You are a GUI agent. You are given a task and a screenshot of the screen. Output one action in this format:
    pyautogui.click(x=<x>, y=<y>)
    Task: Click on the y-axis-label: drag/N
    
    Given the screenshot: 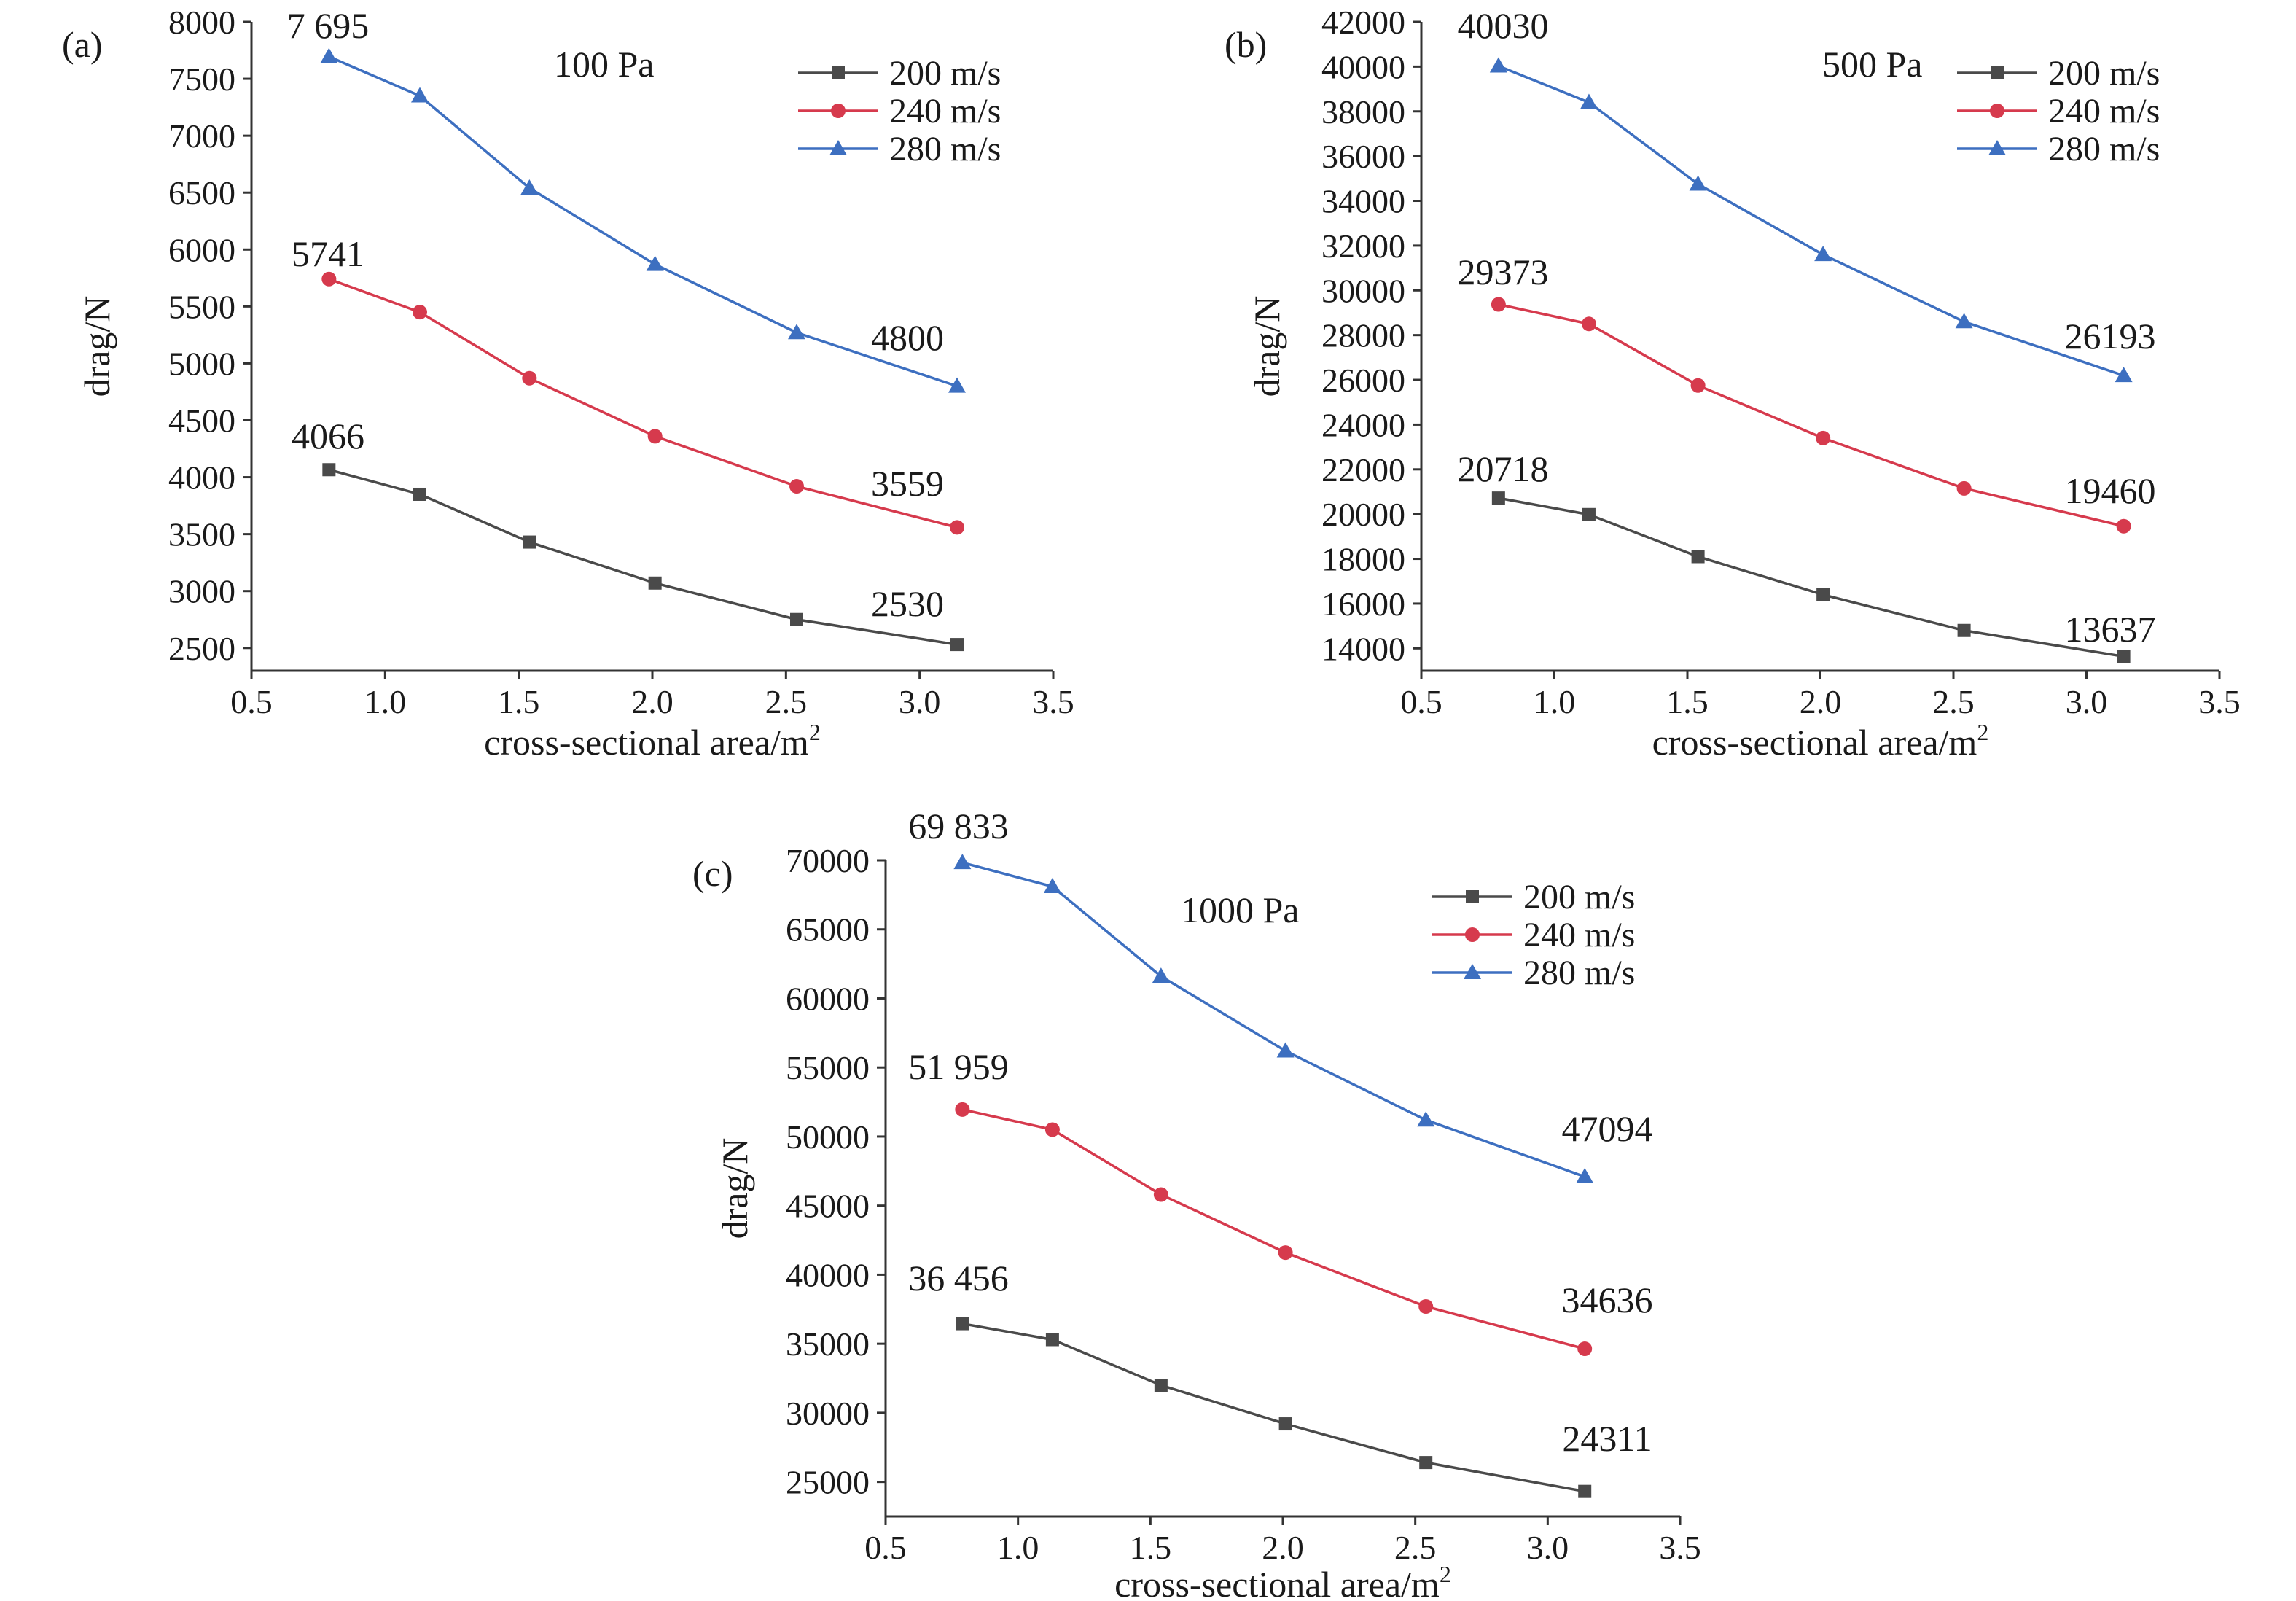 What is the action you would take?
    pyautogui.click(x=97, y=346)
    